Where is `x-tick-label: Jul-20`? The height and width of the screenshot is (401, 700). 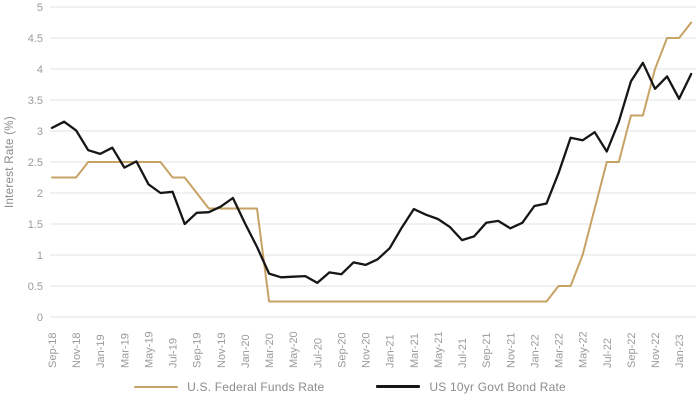 x-tick-label: Jul-20 is located at coordinates (318, 353).